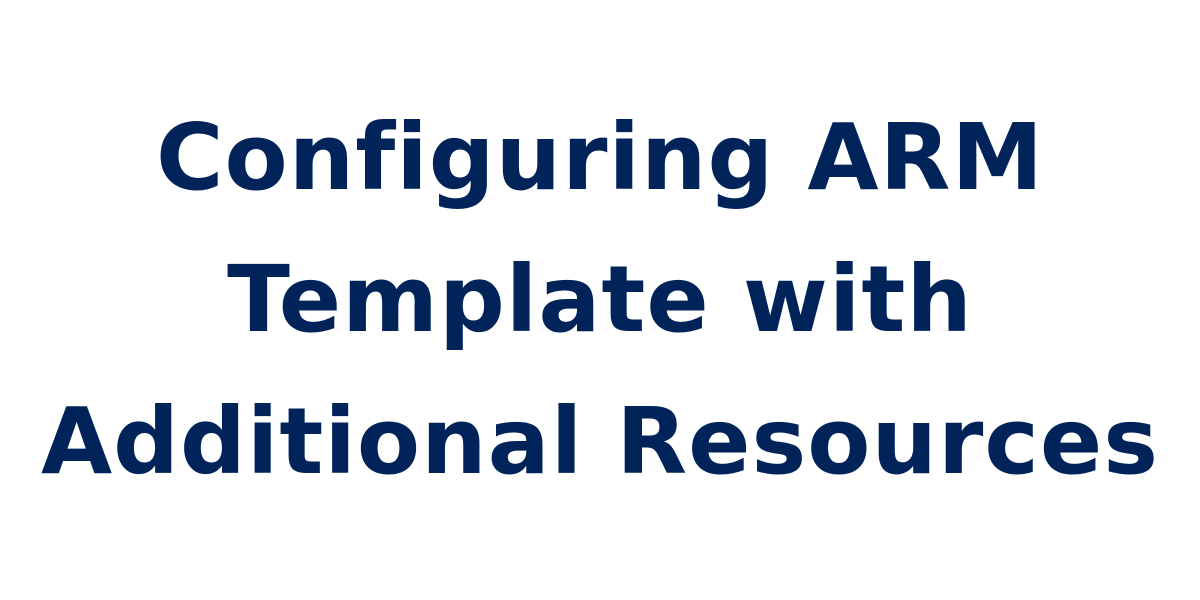  What do you see at coordinates (599, 157) in the screenshot?
I see `title-line-1: Configuring ARM` at bounding box center [599, 157].